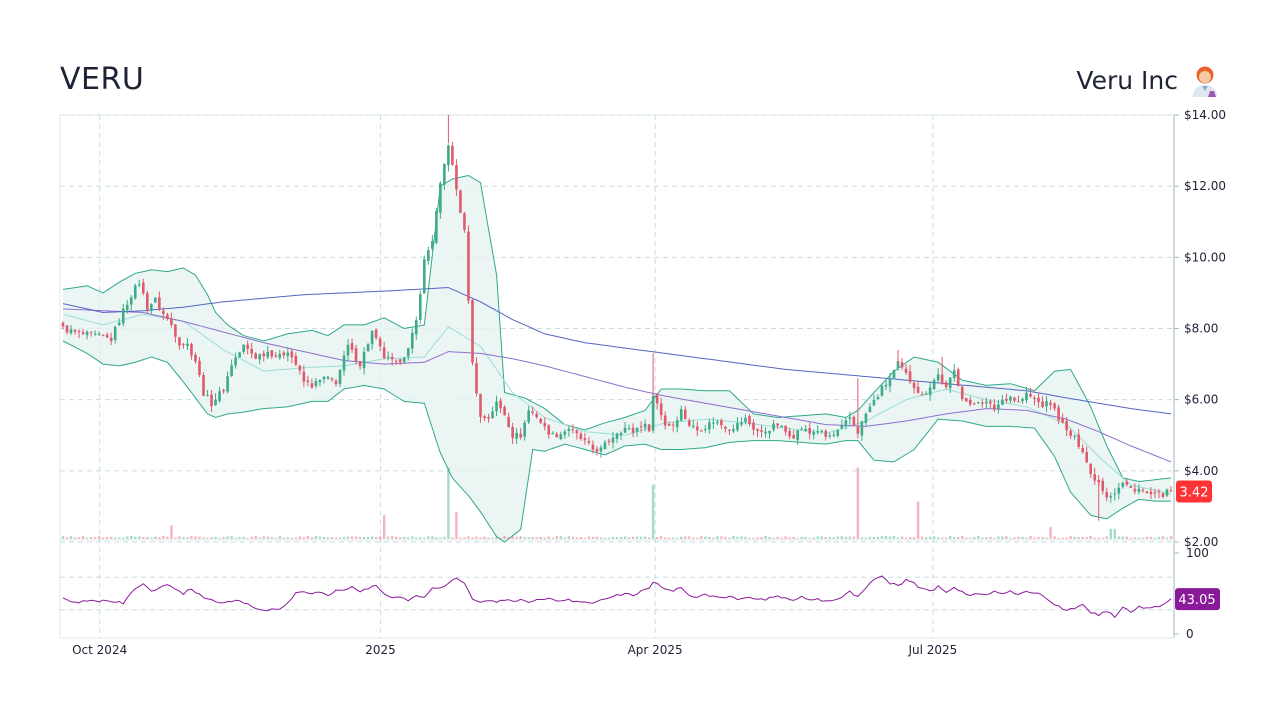  What do you see at coordinates (1197, 553) in the screenshot?
I see `rsi-tick-label: 100` at bounding box center [1197, 553].